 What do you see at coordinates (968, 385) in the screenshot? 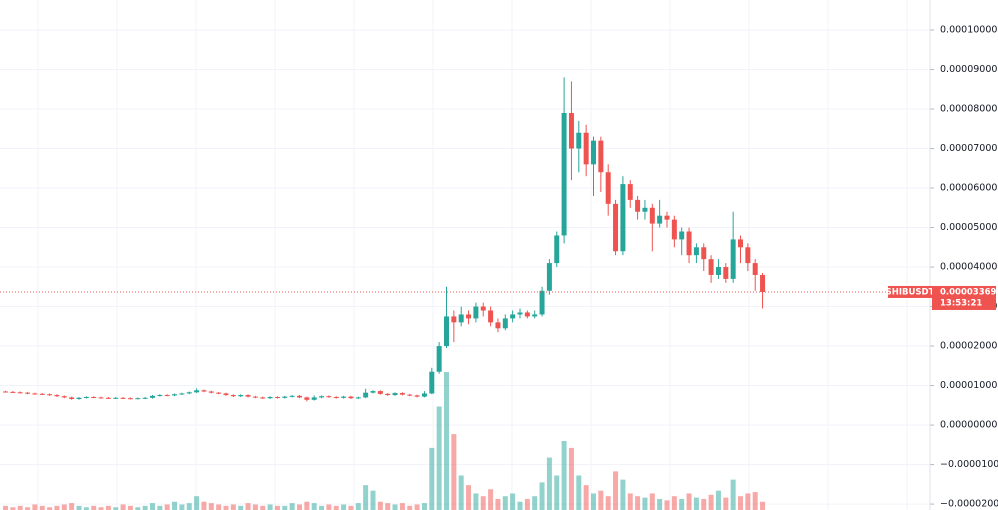
I see `y-tick-label: 0.00001000` at bounding box center [968, 385].